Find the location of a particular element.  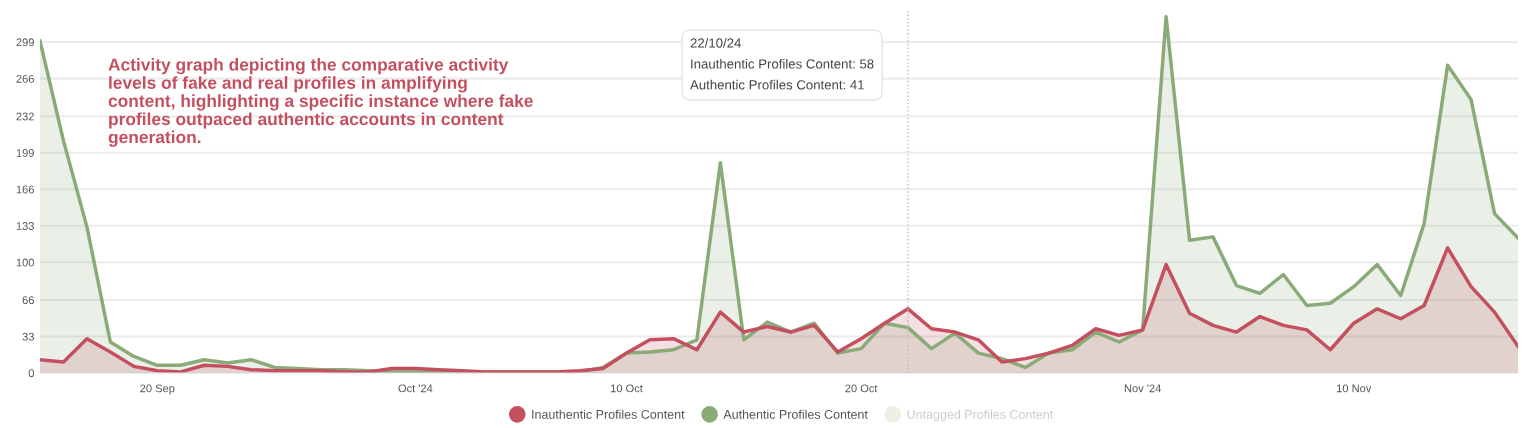

y-tick-label: 299 is located at coordinates (25, 42).